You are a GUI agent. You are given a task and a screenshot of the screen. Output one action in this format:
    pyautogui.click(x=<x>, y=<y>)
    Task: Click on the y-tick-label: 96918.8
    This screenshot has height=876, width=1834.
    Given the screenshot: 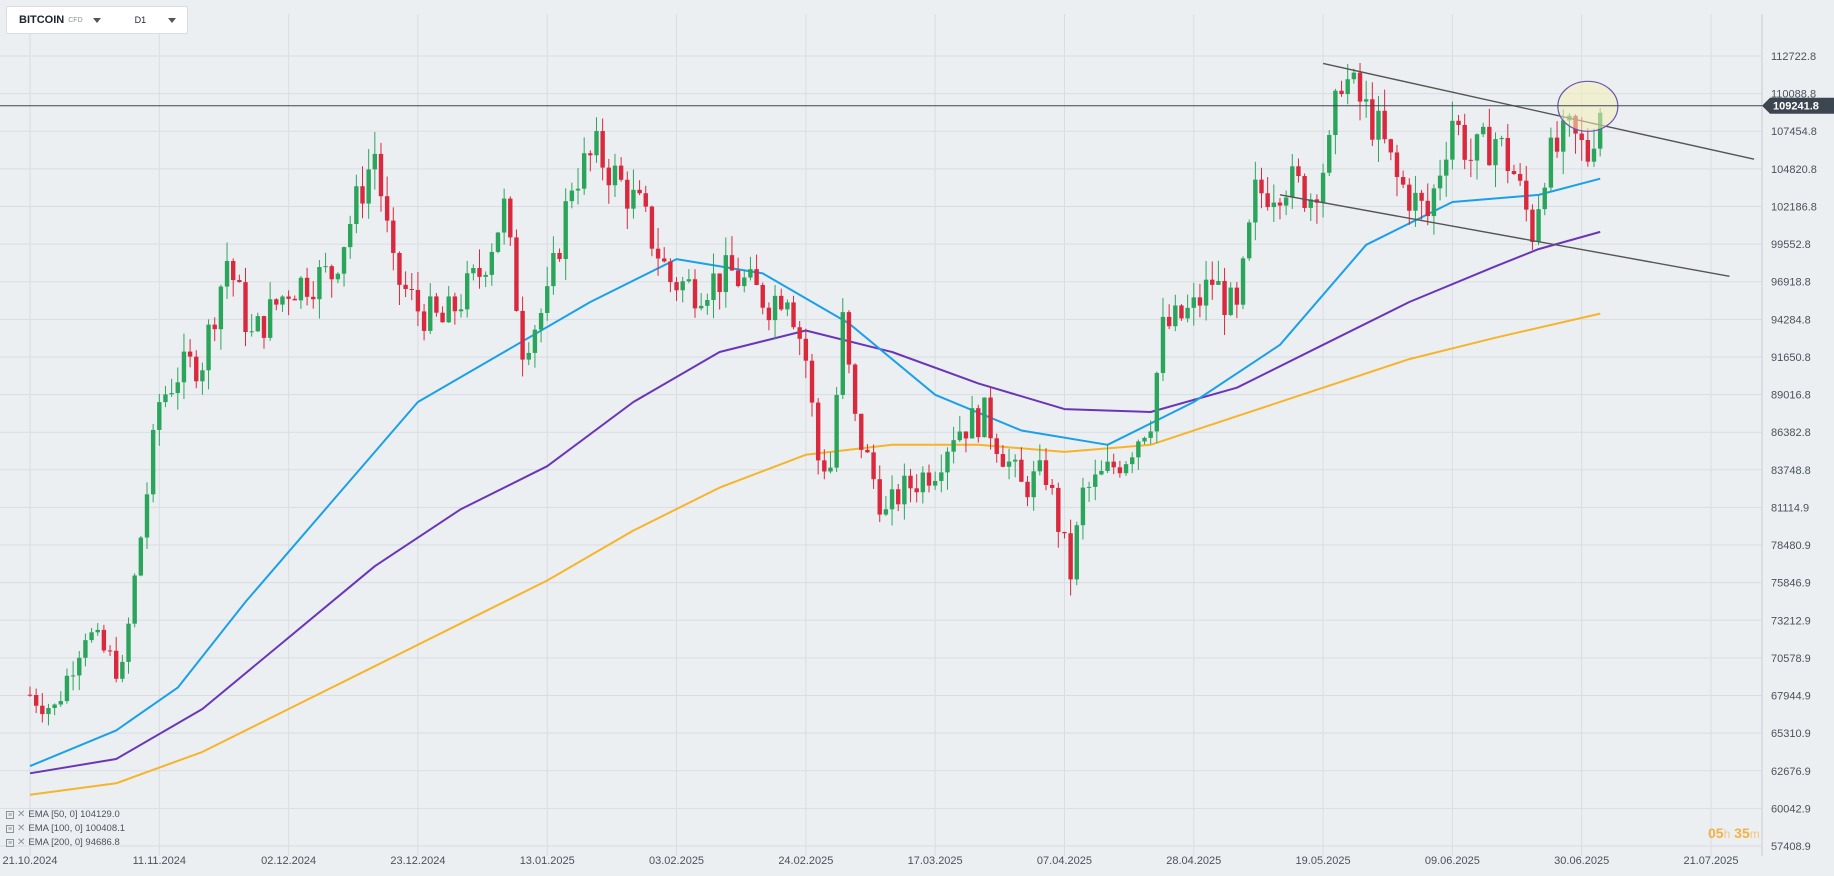 What is the action you would take?
    pyautogui.click(x=1791, y=283)
    